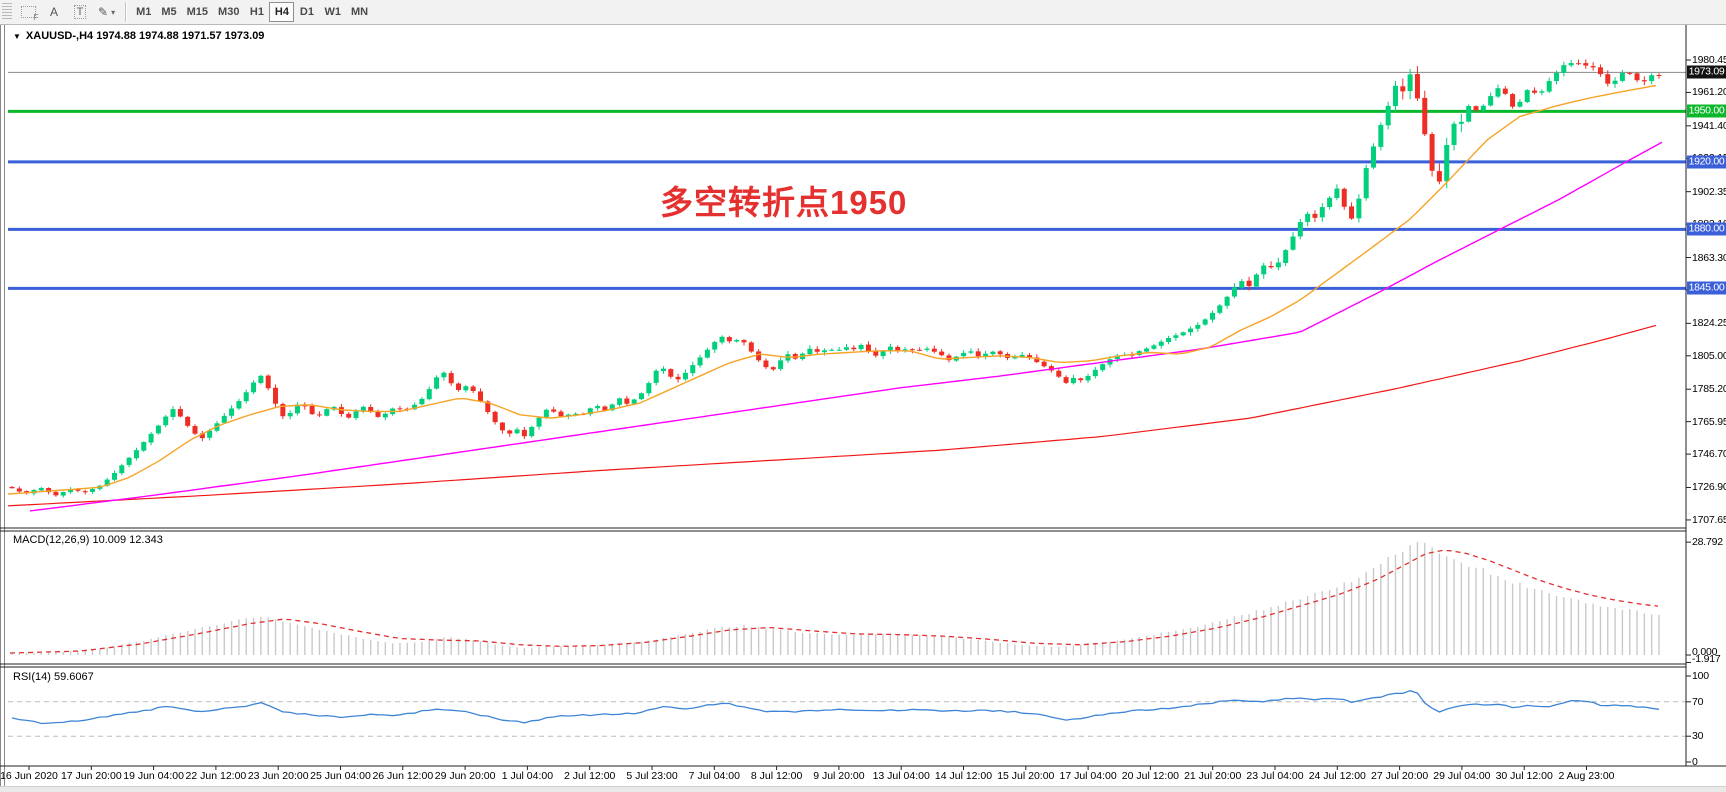 The image size is (1726, 792). What do you see at coordinates (28, 12) in the screenshot?
I see `dotted-frame-f-button: F` at bounding box center [28, 12].